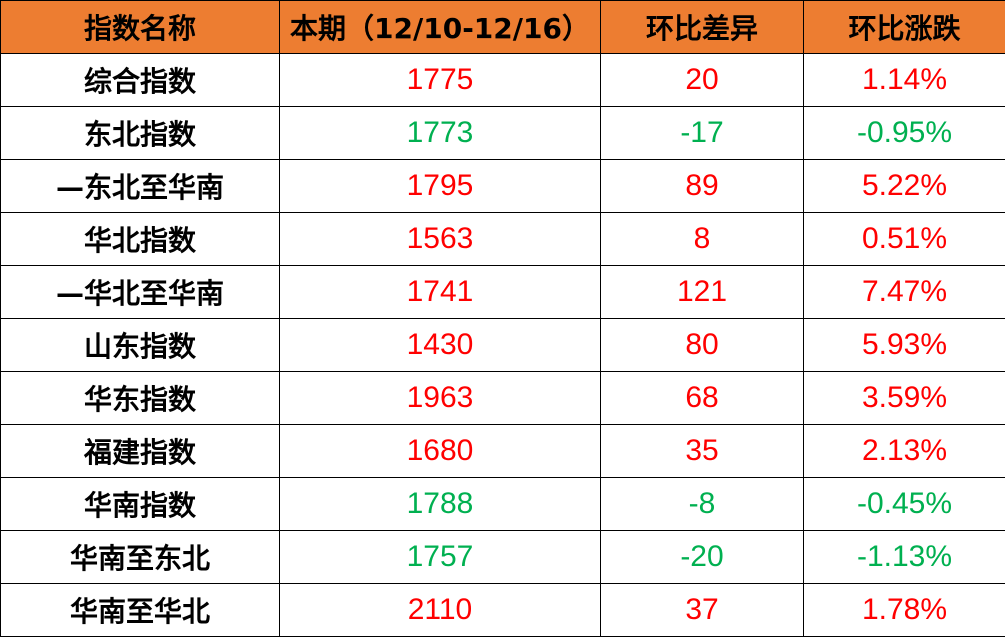 The width and height of the screenshot is (1005, 637). What do you see at coordinates (440, 451) in the screenshot?
I see `row-current: 1680` at bounding box center [440, 451].